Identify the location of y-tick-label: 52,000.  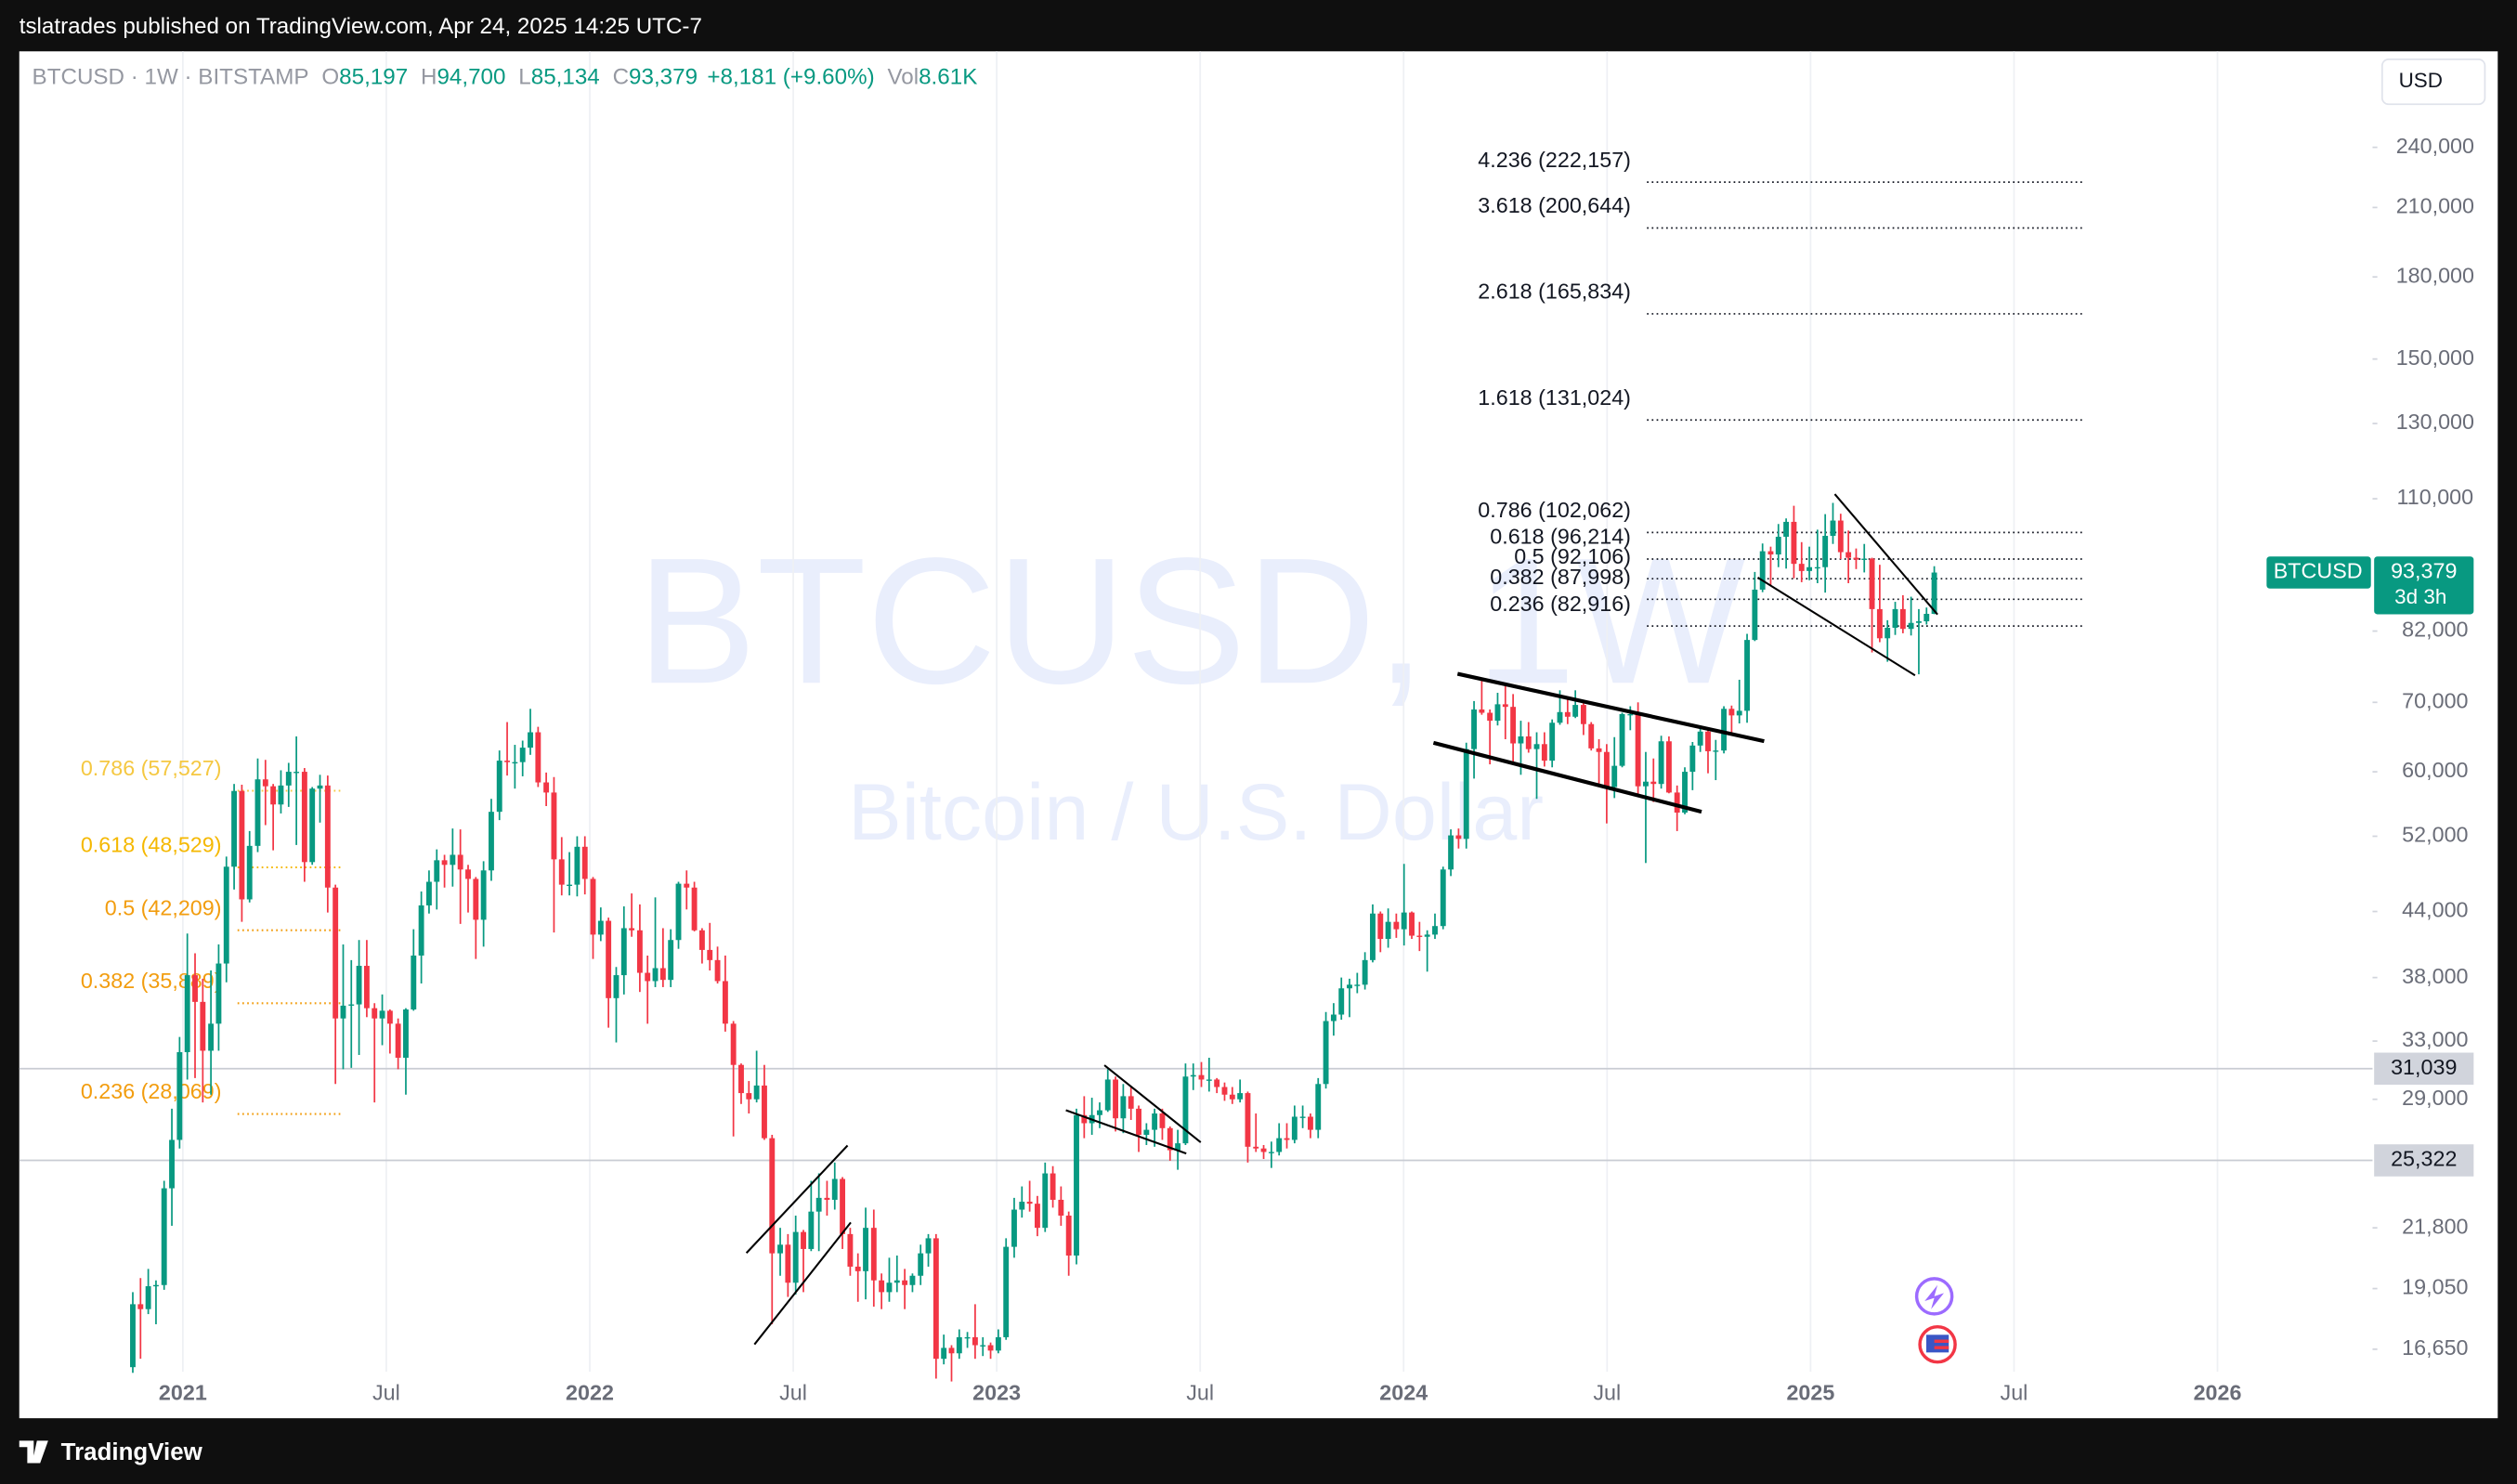
(2435, 835).